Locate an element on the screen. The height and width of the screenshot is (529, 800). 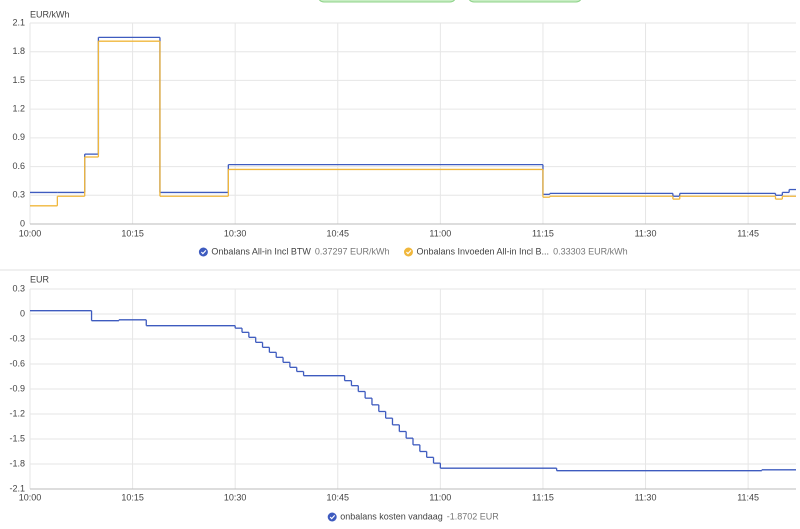
legend-name: Onbalans All-in Incl BTW is located at coordinates (261, 251).